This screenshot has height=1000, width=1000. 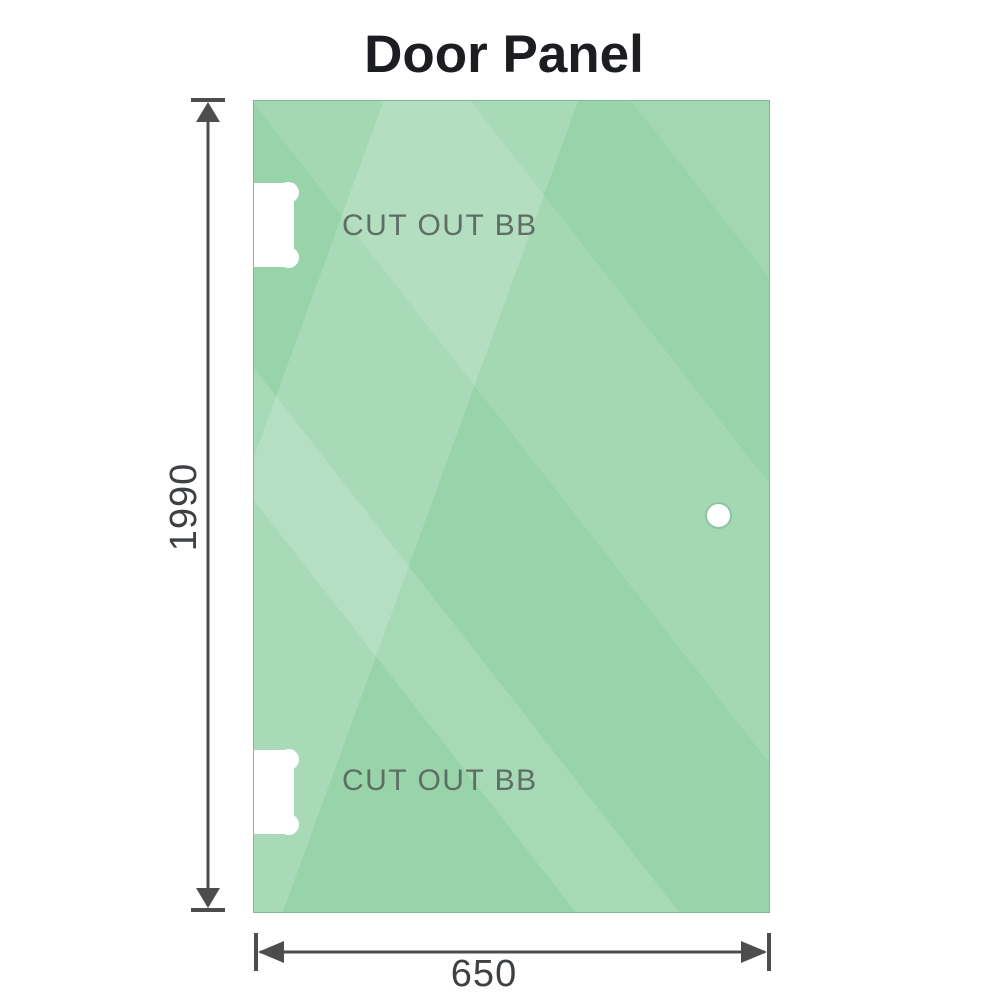 I want to click on width-dim-right-tick, so click(x=769, y=952).